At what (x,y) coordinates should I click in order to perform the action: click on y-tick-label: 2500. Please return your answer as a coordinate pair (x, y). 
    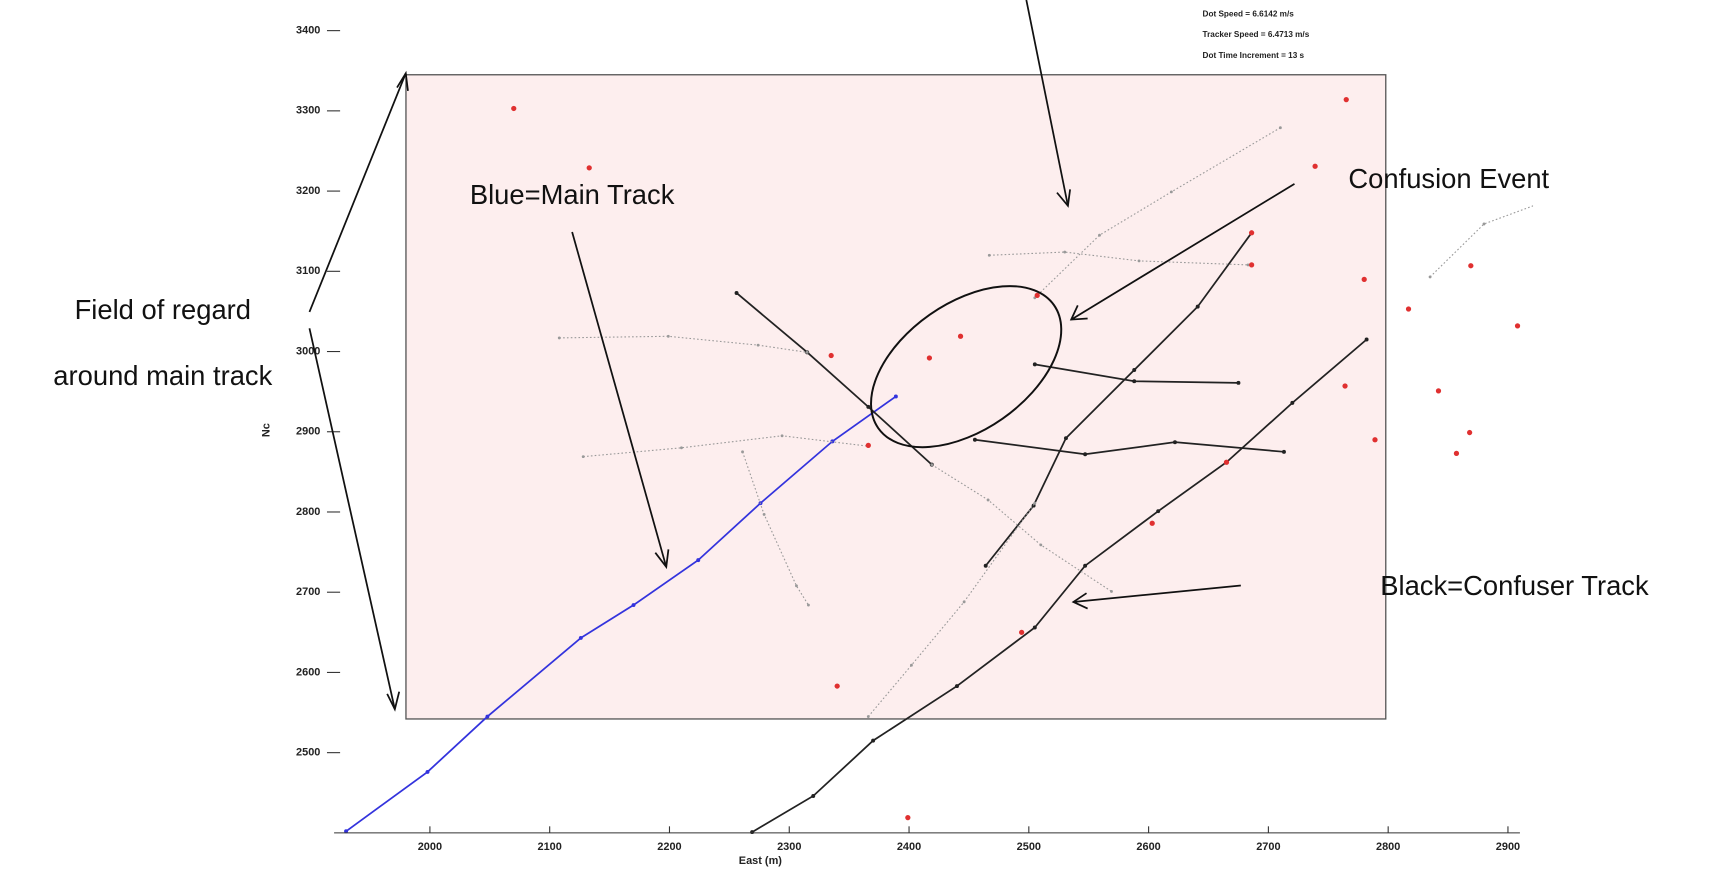
    Looking at the image, I should click on (308, 753).